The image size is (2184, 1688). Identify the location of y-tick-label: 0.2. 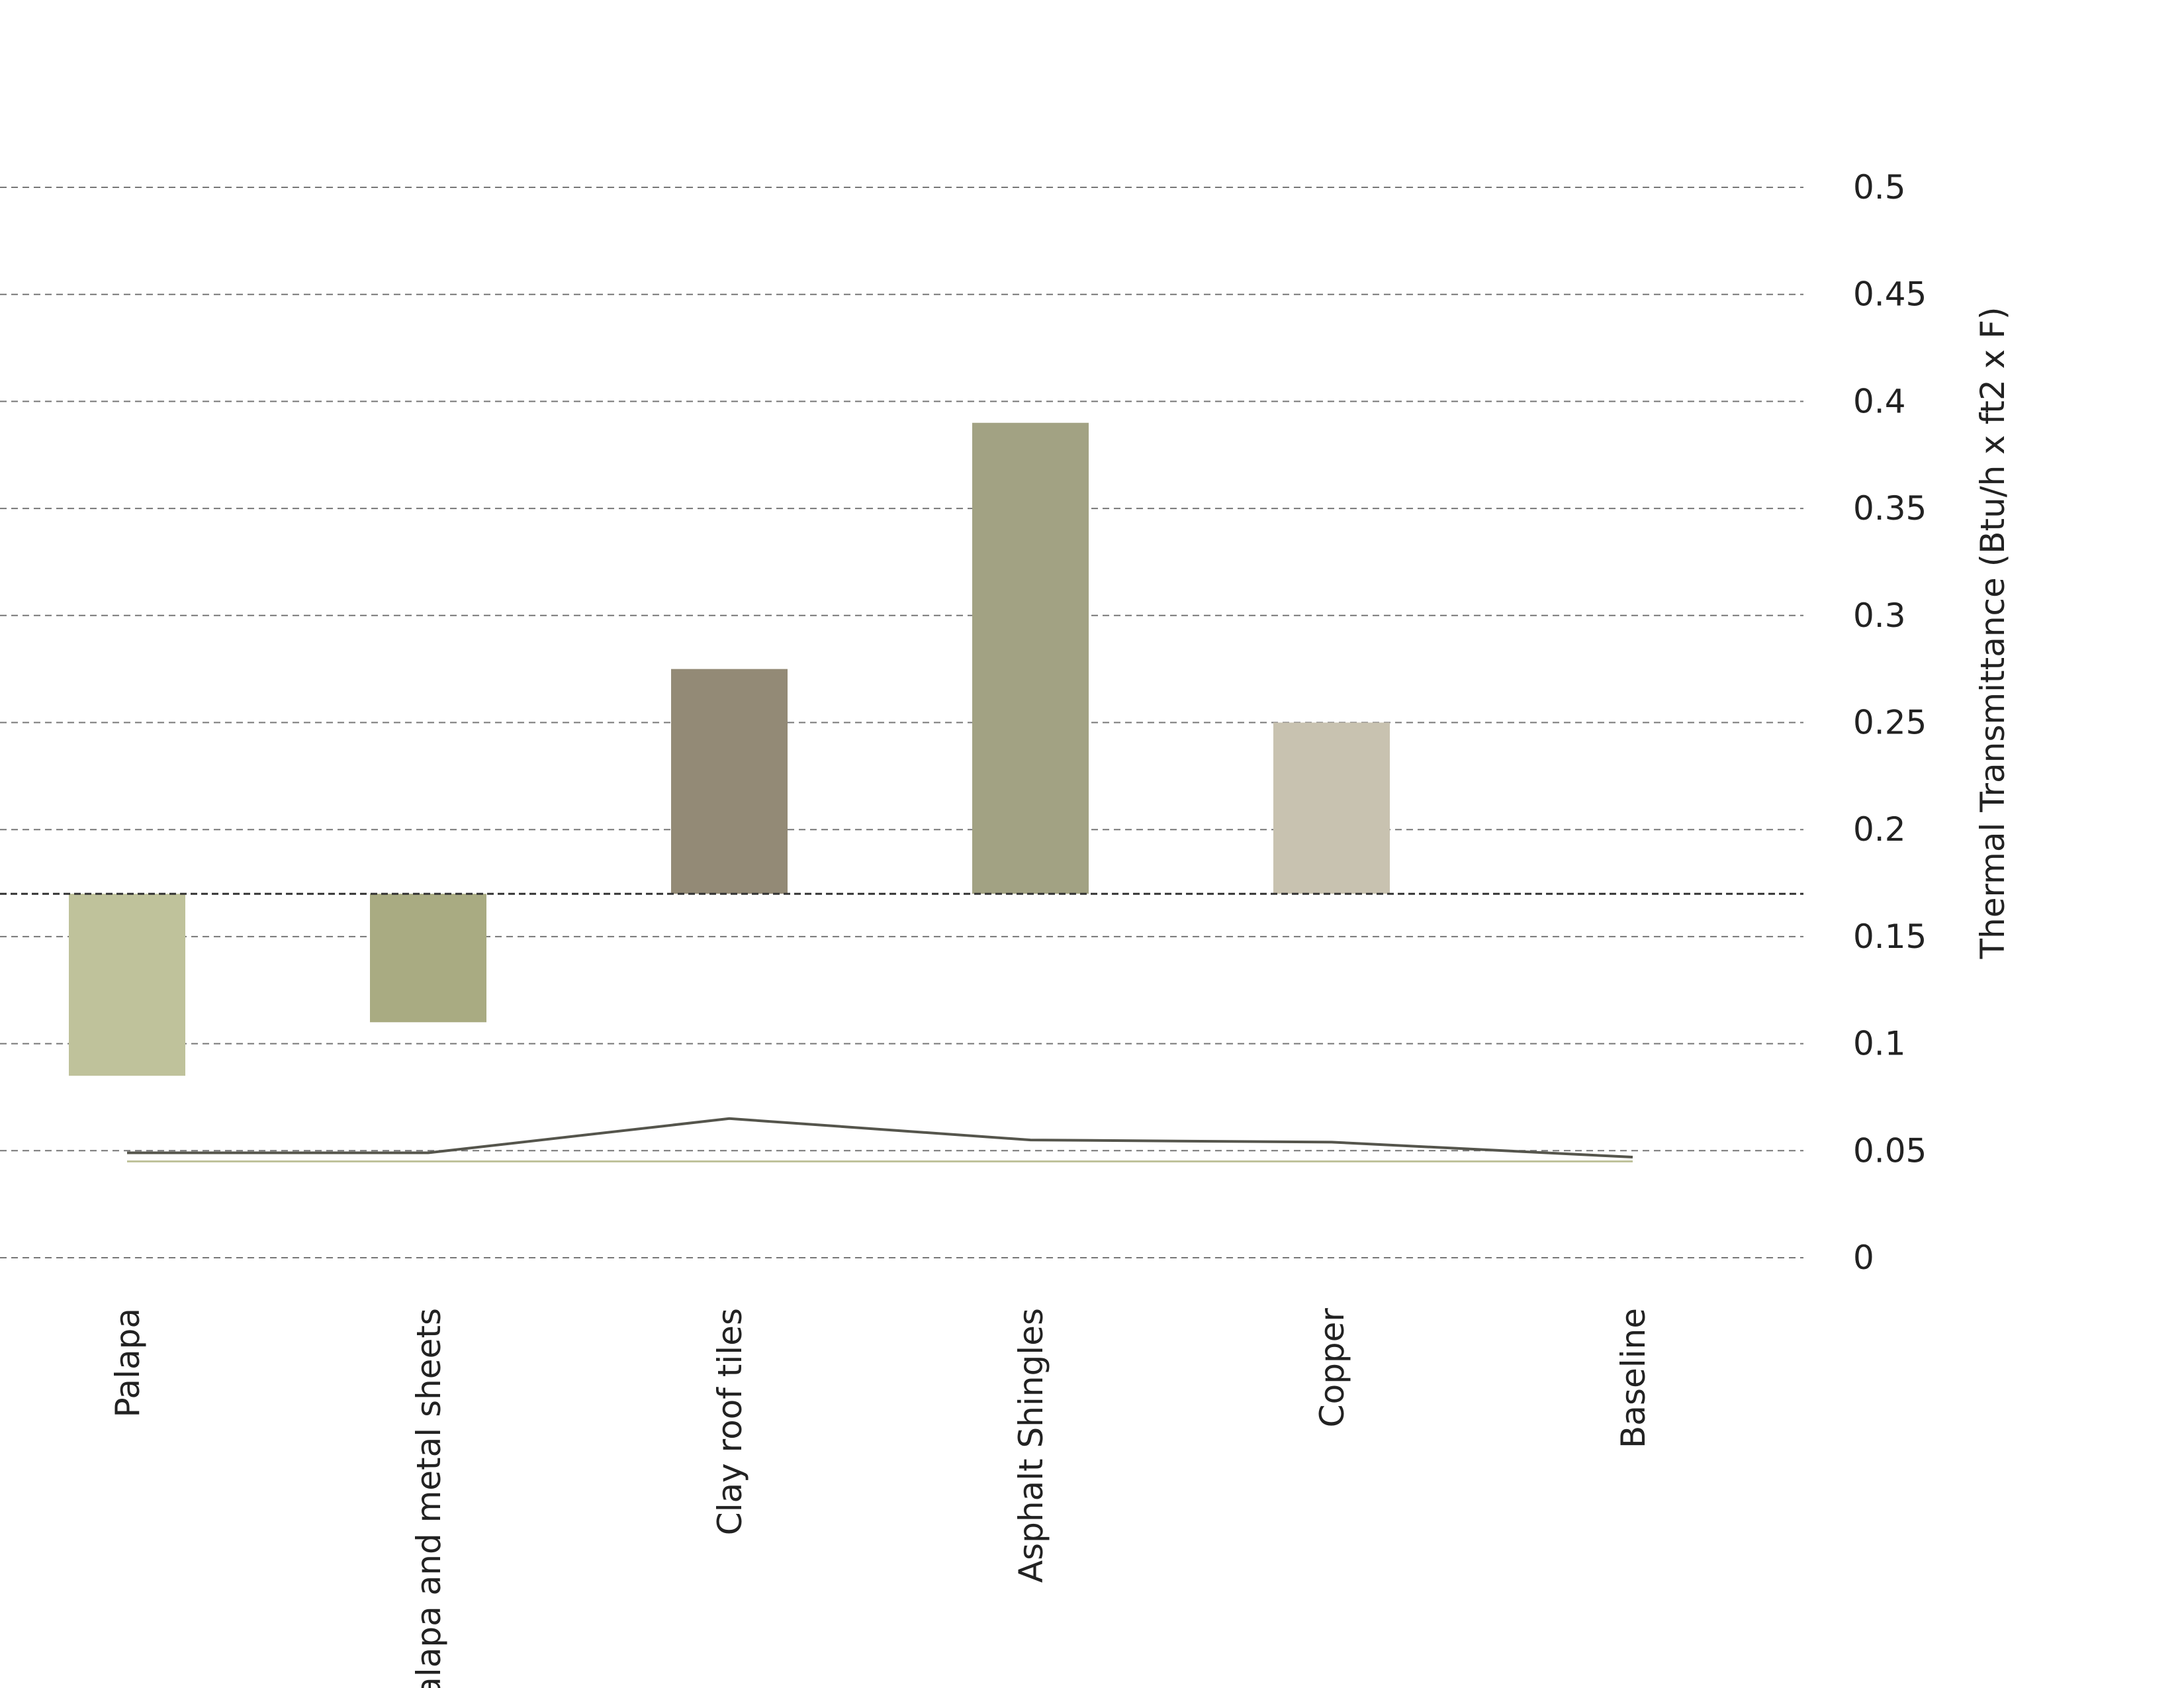
(1880, 829).